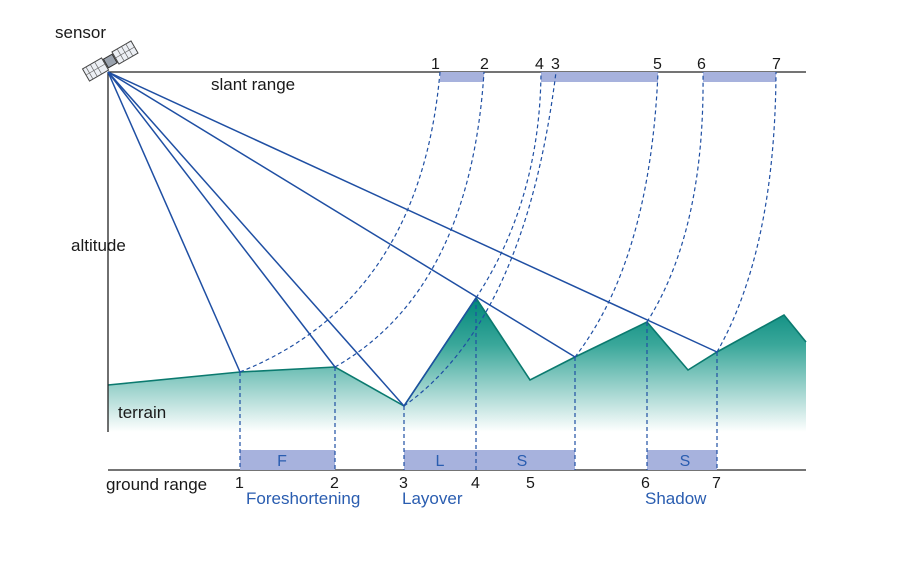 Image resolution: width=920 pixels, height=588 pixels. What do you see at coordinates (457, 352) in the screenshot?
I see `terrain-outline` at bounding box center [457, 352].